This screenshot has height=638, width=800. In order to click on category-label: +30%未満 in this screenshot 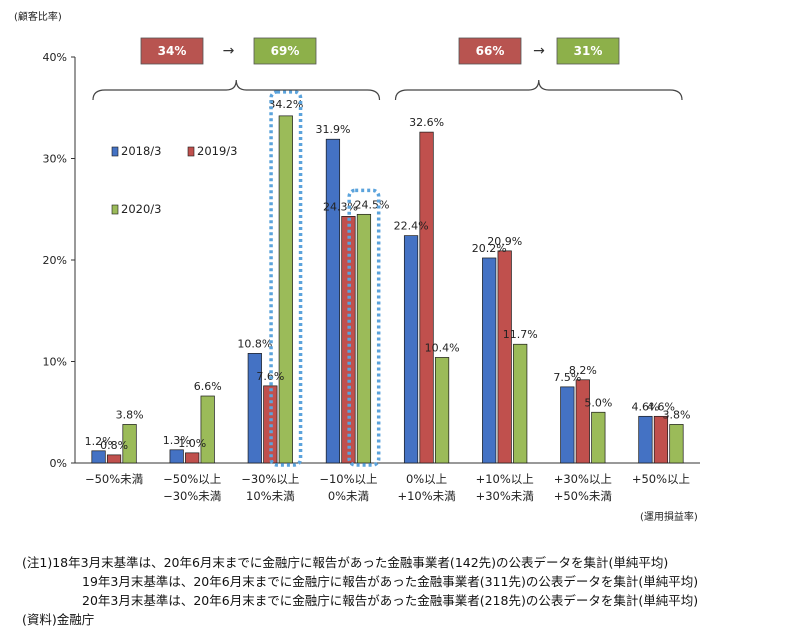, I will do `click(505, 496)`.